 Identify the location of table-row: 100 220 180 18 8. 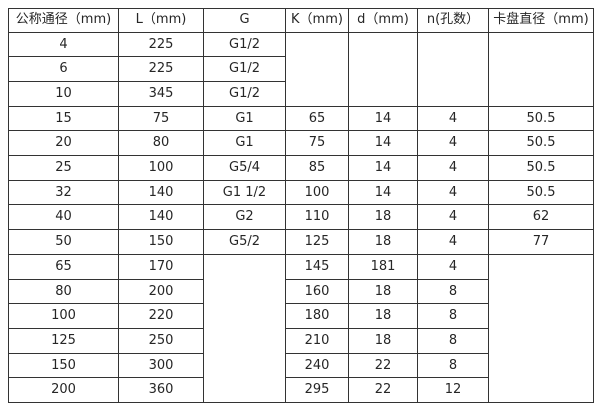
(301, 316).